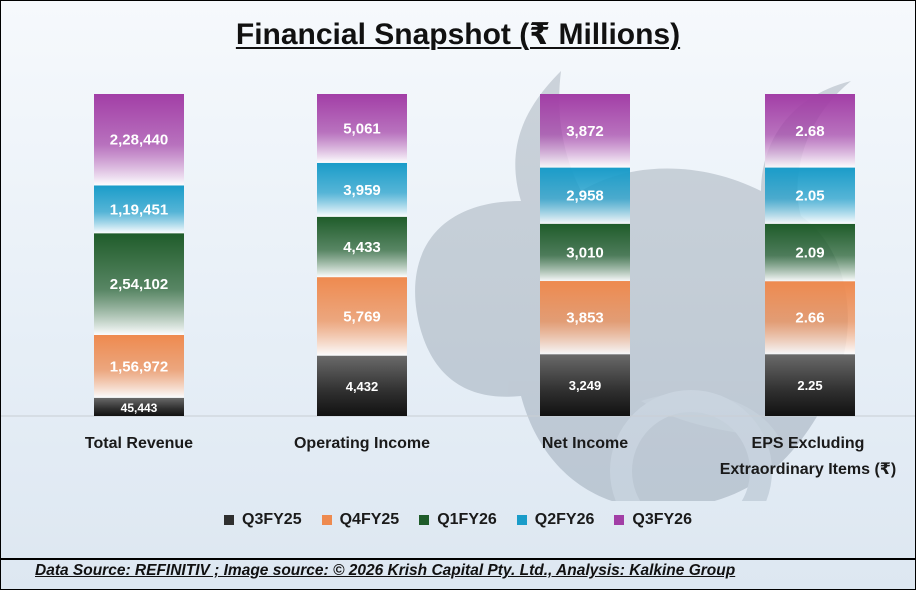 This screenshot has width=916, height=590. I want to click on data-label-q2fy26-0: 1,19,451, so click(139, 209).